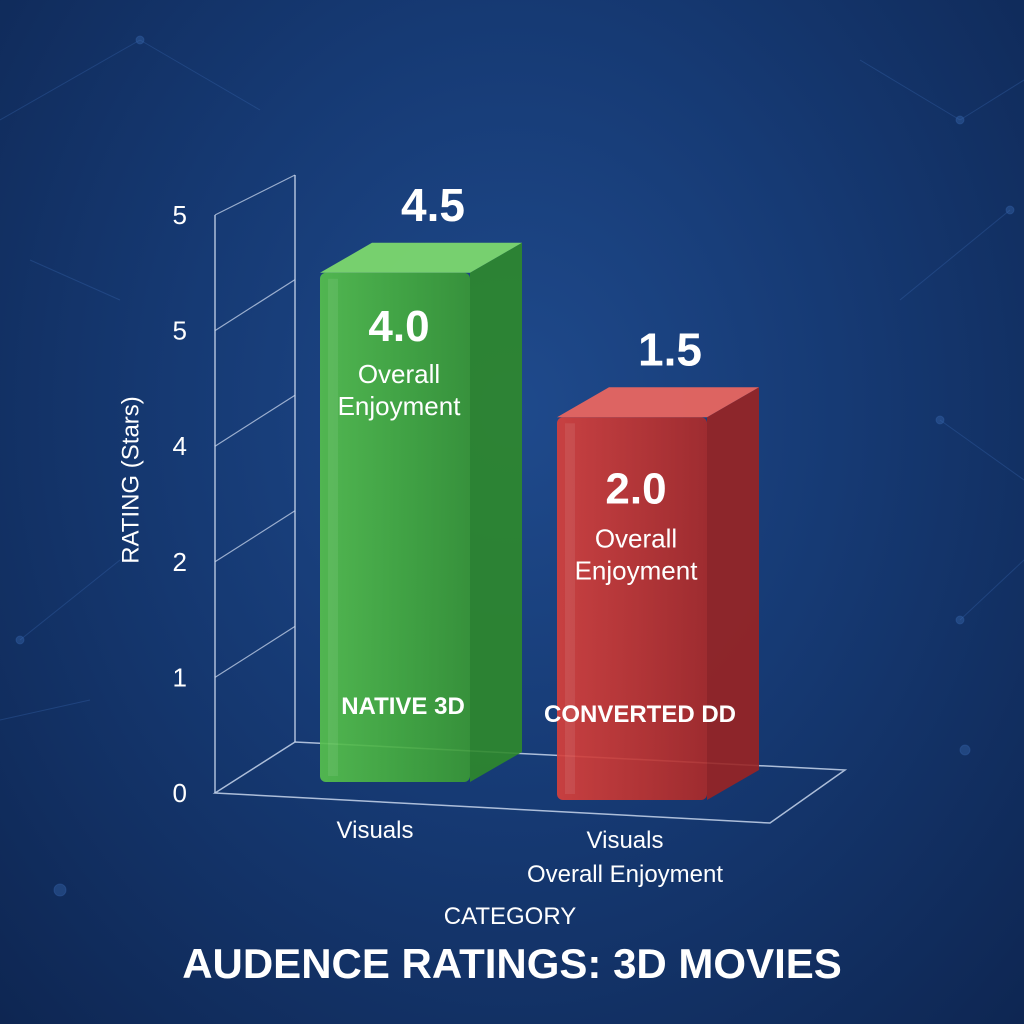 This screenshot has height=1024, width=1024. I want to click on bar-series-label: CONVERTED DD, so click(640, 714).